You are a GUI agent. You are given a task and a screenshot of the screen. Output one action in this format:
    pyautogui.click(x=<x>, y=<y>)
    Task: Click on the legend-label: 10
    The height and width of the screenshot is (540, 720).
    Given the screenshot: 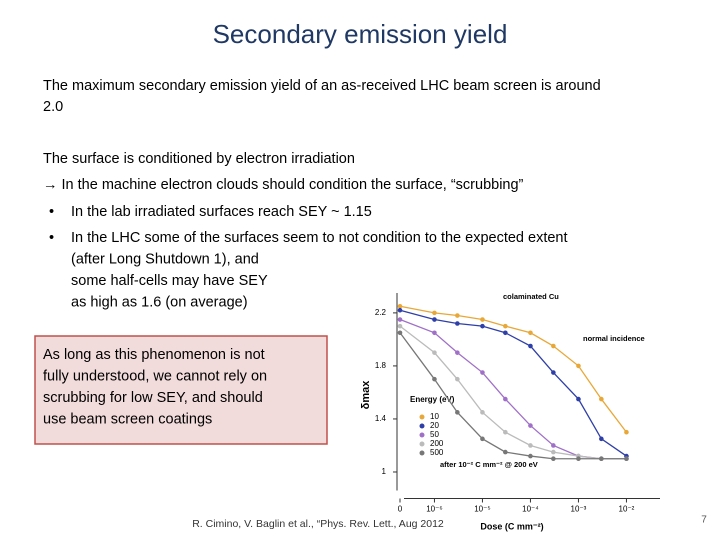 What is the action you would take?
    pyautogui.click(x=434, y=416)
    